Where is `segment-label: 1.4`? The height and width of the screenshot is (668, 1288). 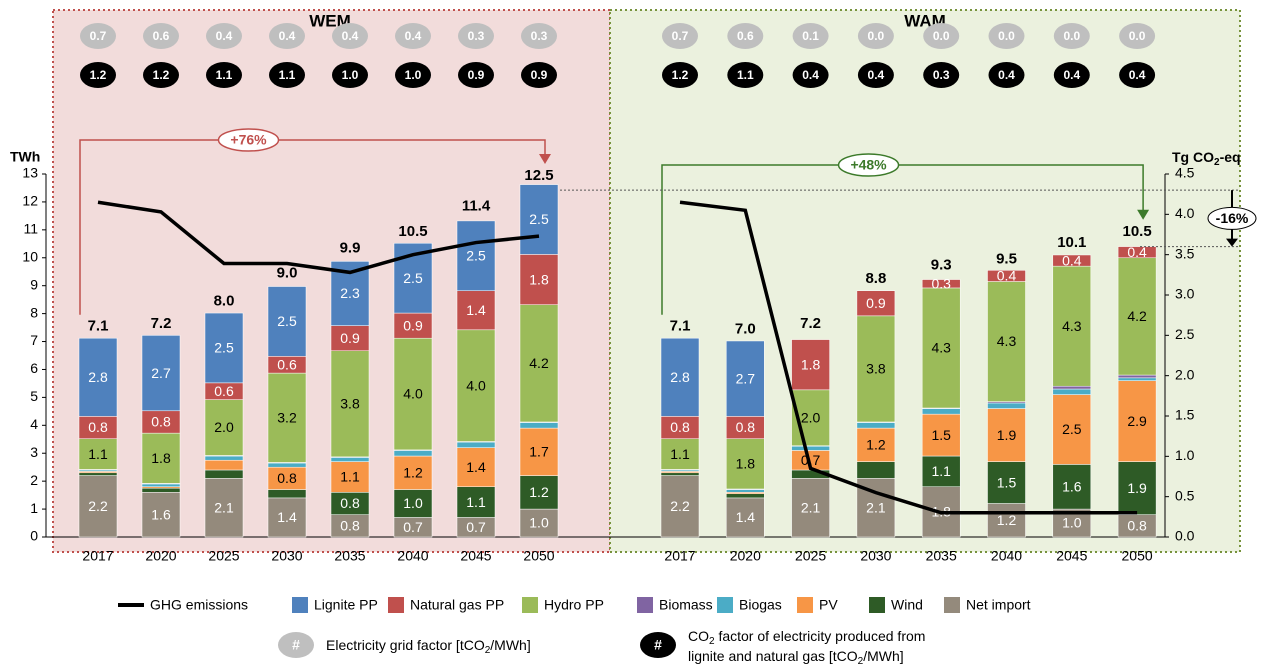
segment-label: 1.4 is located at coordinates (746, 517).